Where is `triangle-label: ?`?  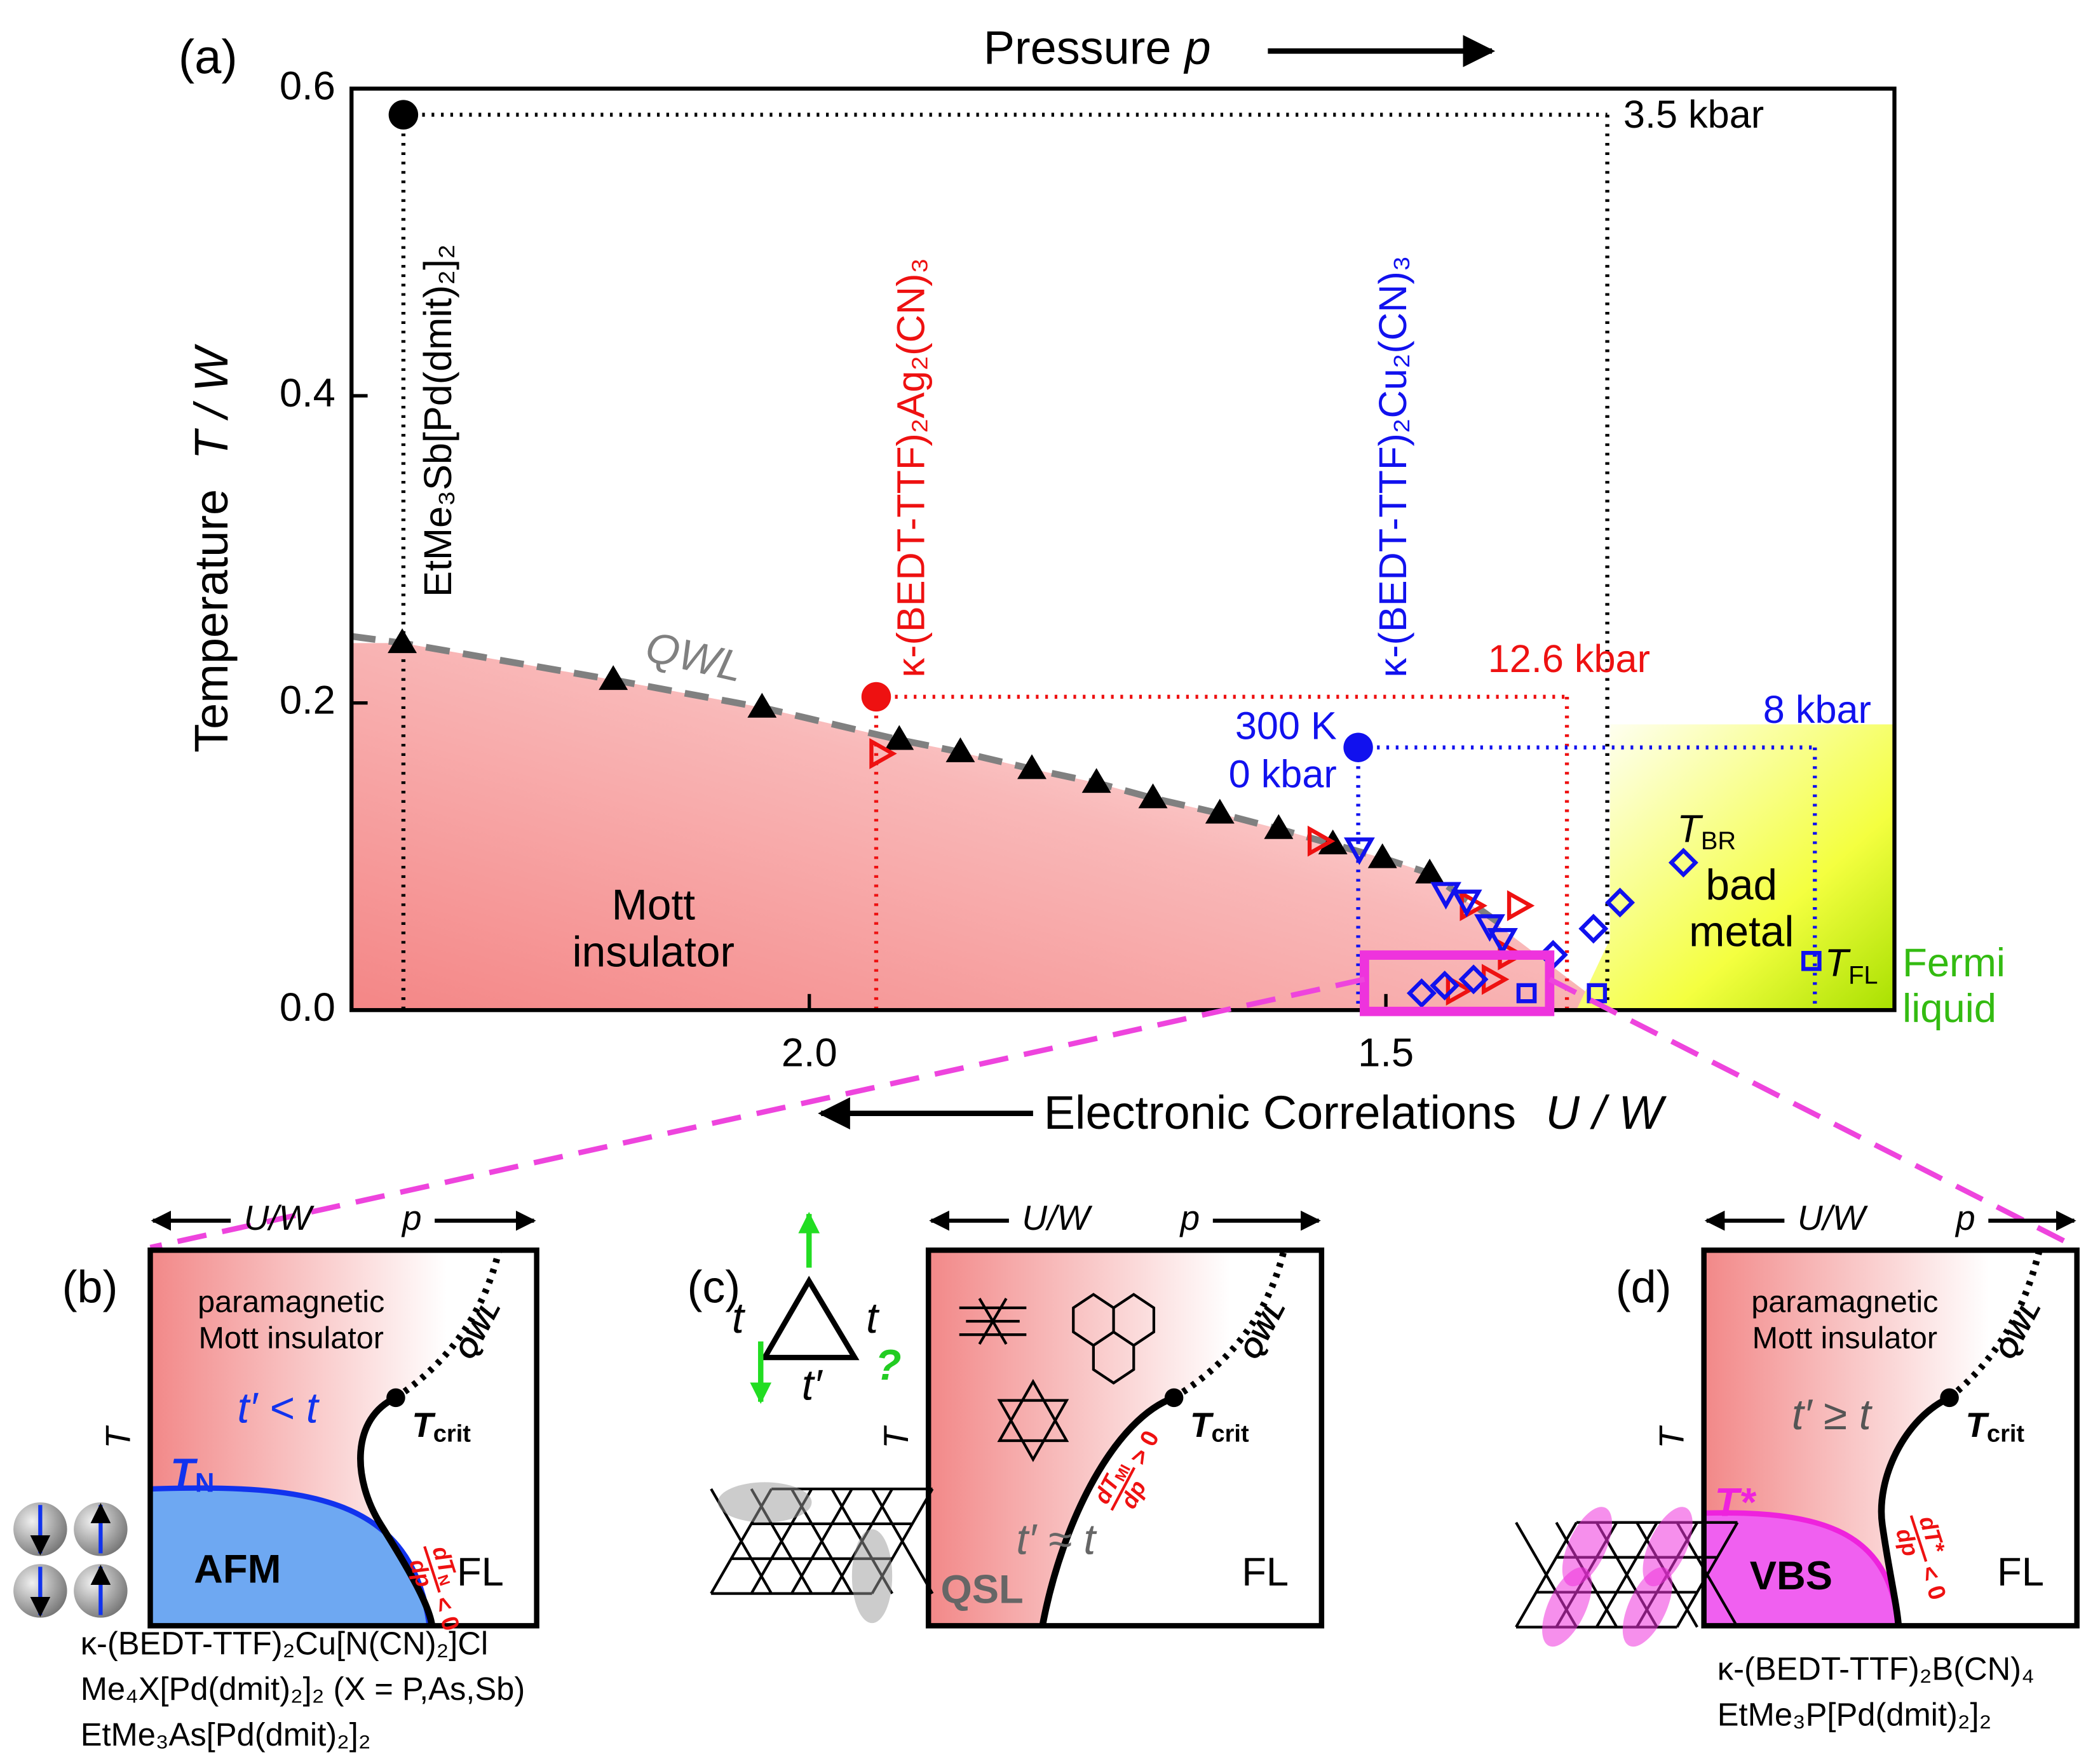 triangle-label: ? is located at coordinates (888, 1365).